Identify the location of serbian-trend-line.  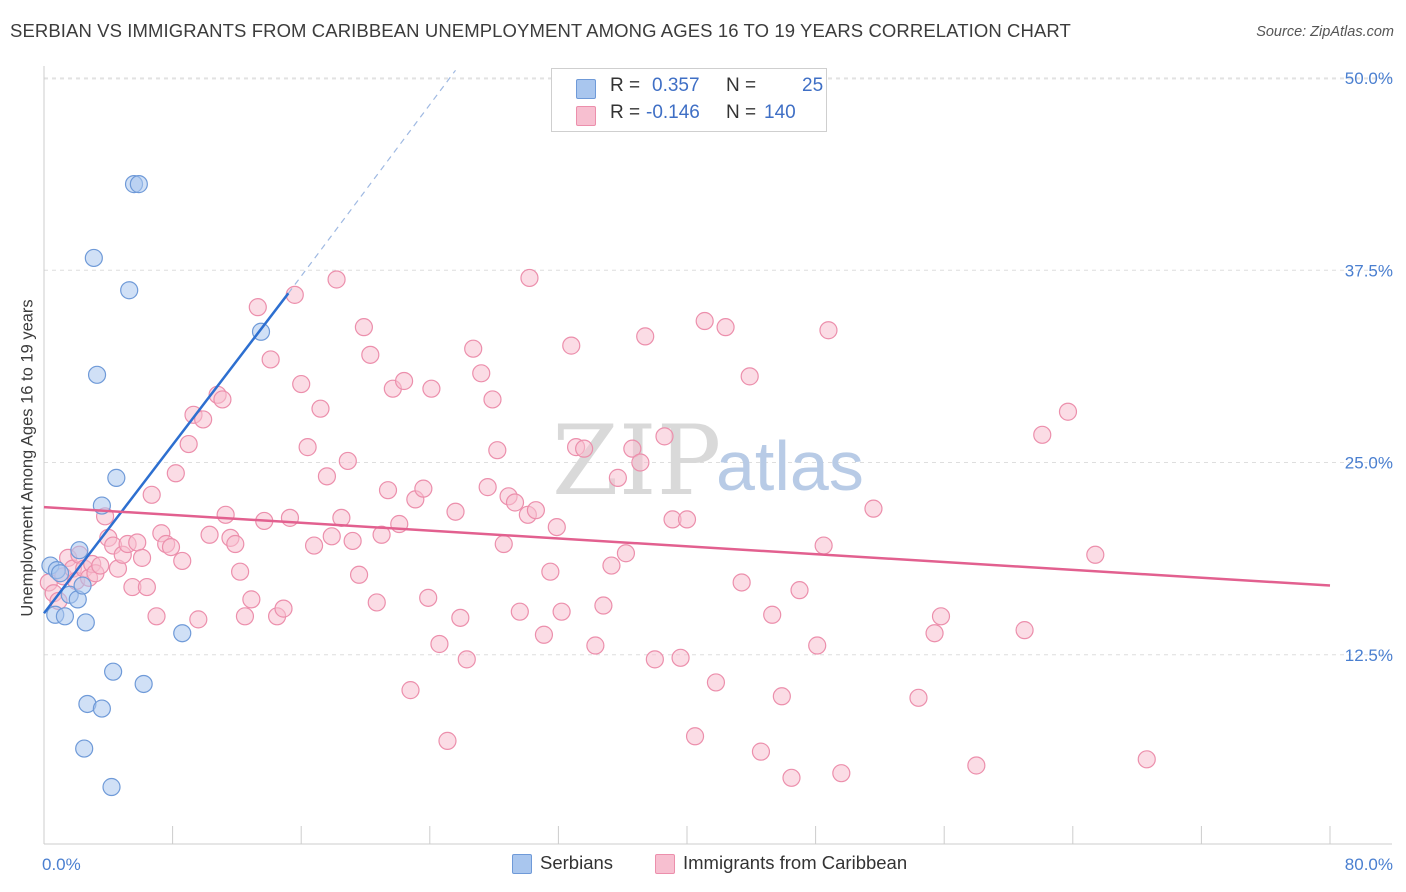
(166, 453).